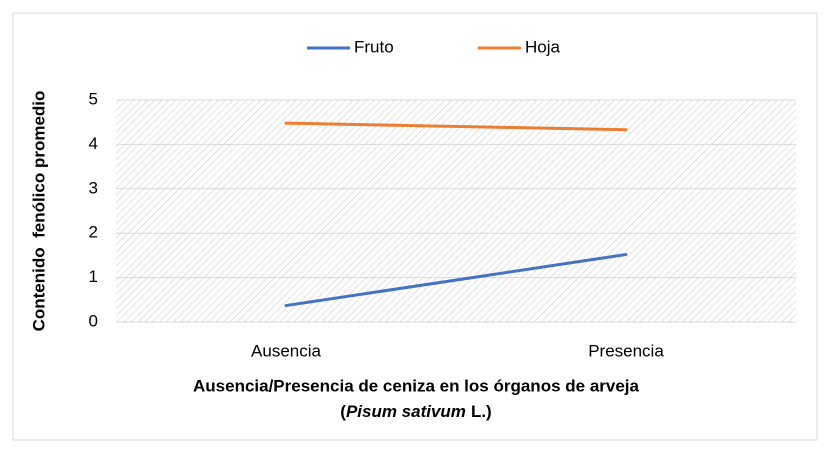 The image size is (830, 454). I want to click on y-tick-label: 4, so click(93, 143).